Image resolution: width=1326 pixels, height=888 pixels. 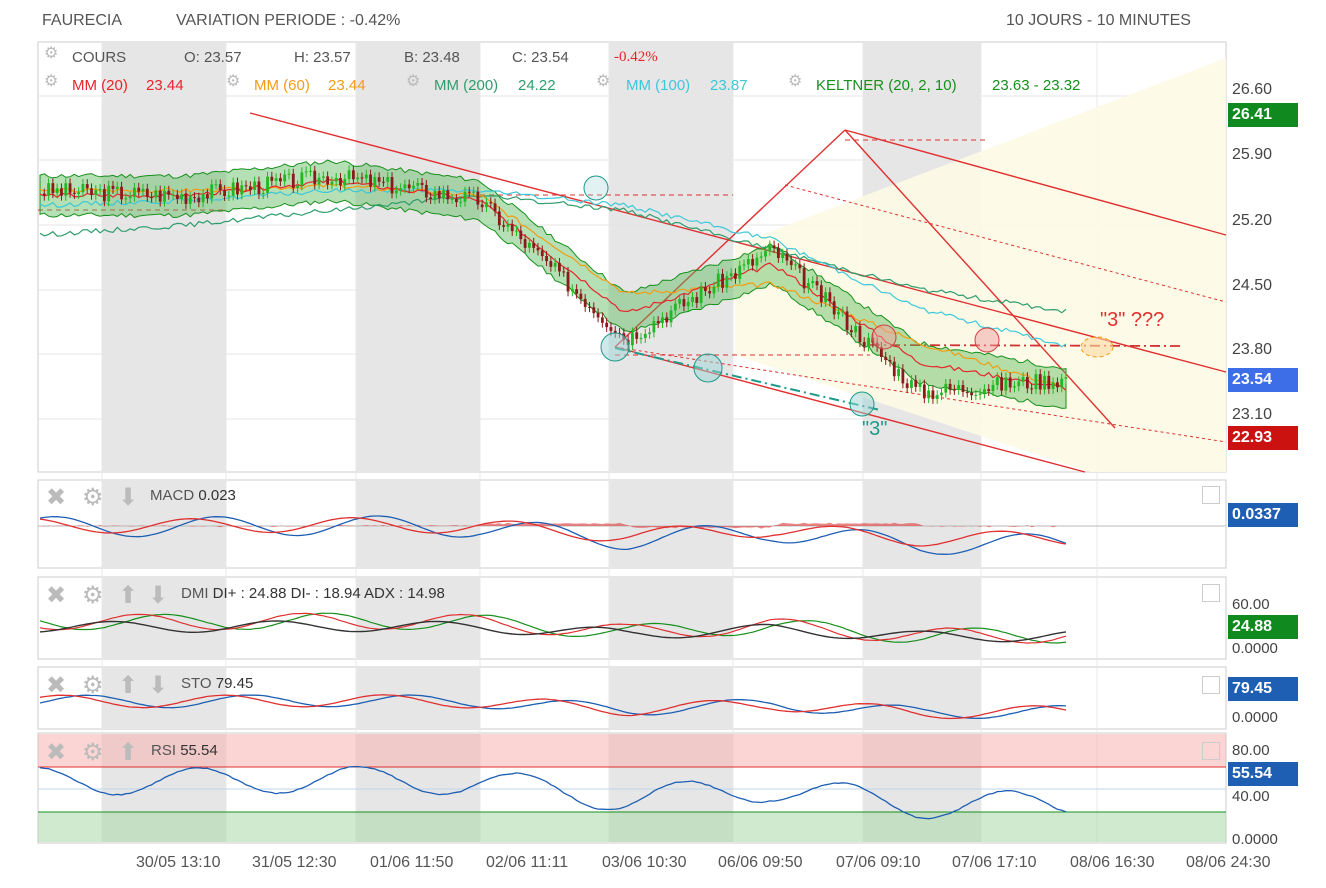 What do you see at coordinates (413, 81) in the screenshot?
I see `mm200-gear-icon: ⚙` at bounding box center [413, 81].